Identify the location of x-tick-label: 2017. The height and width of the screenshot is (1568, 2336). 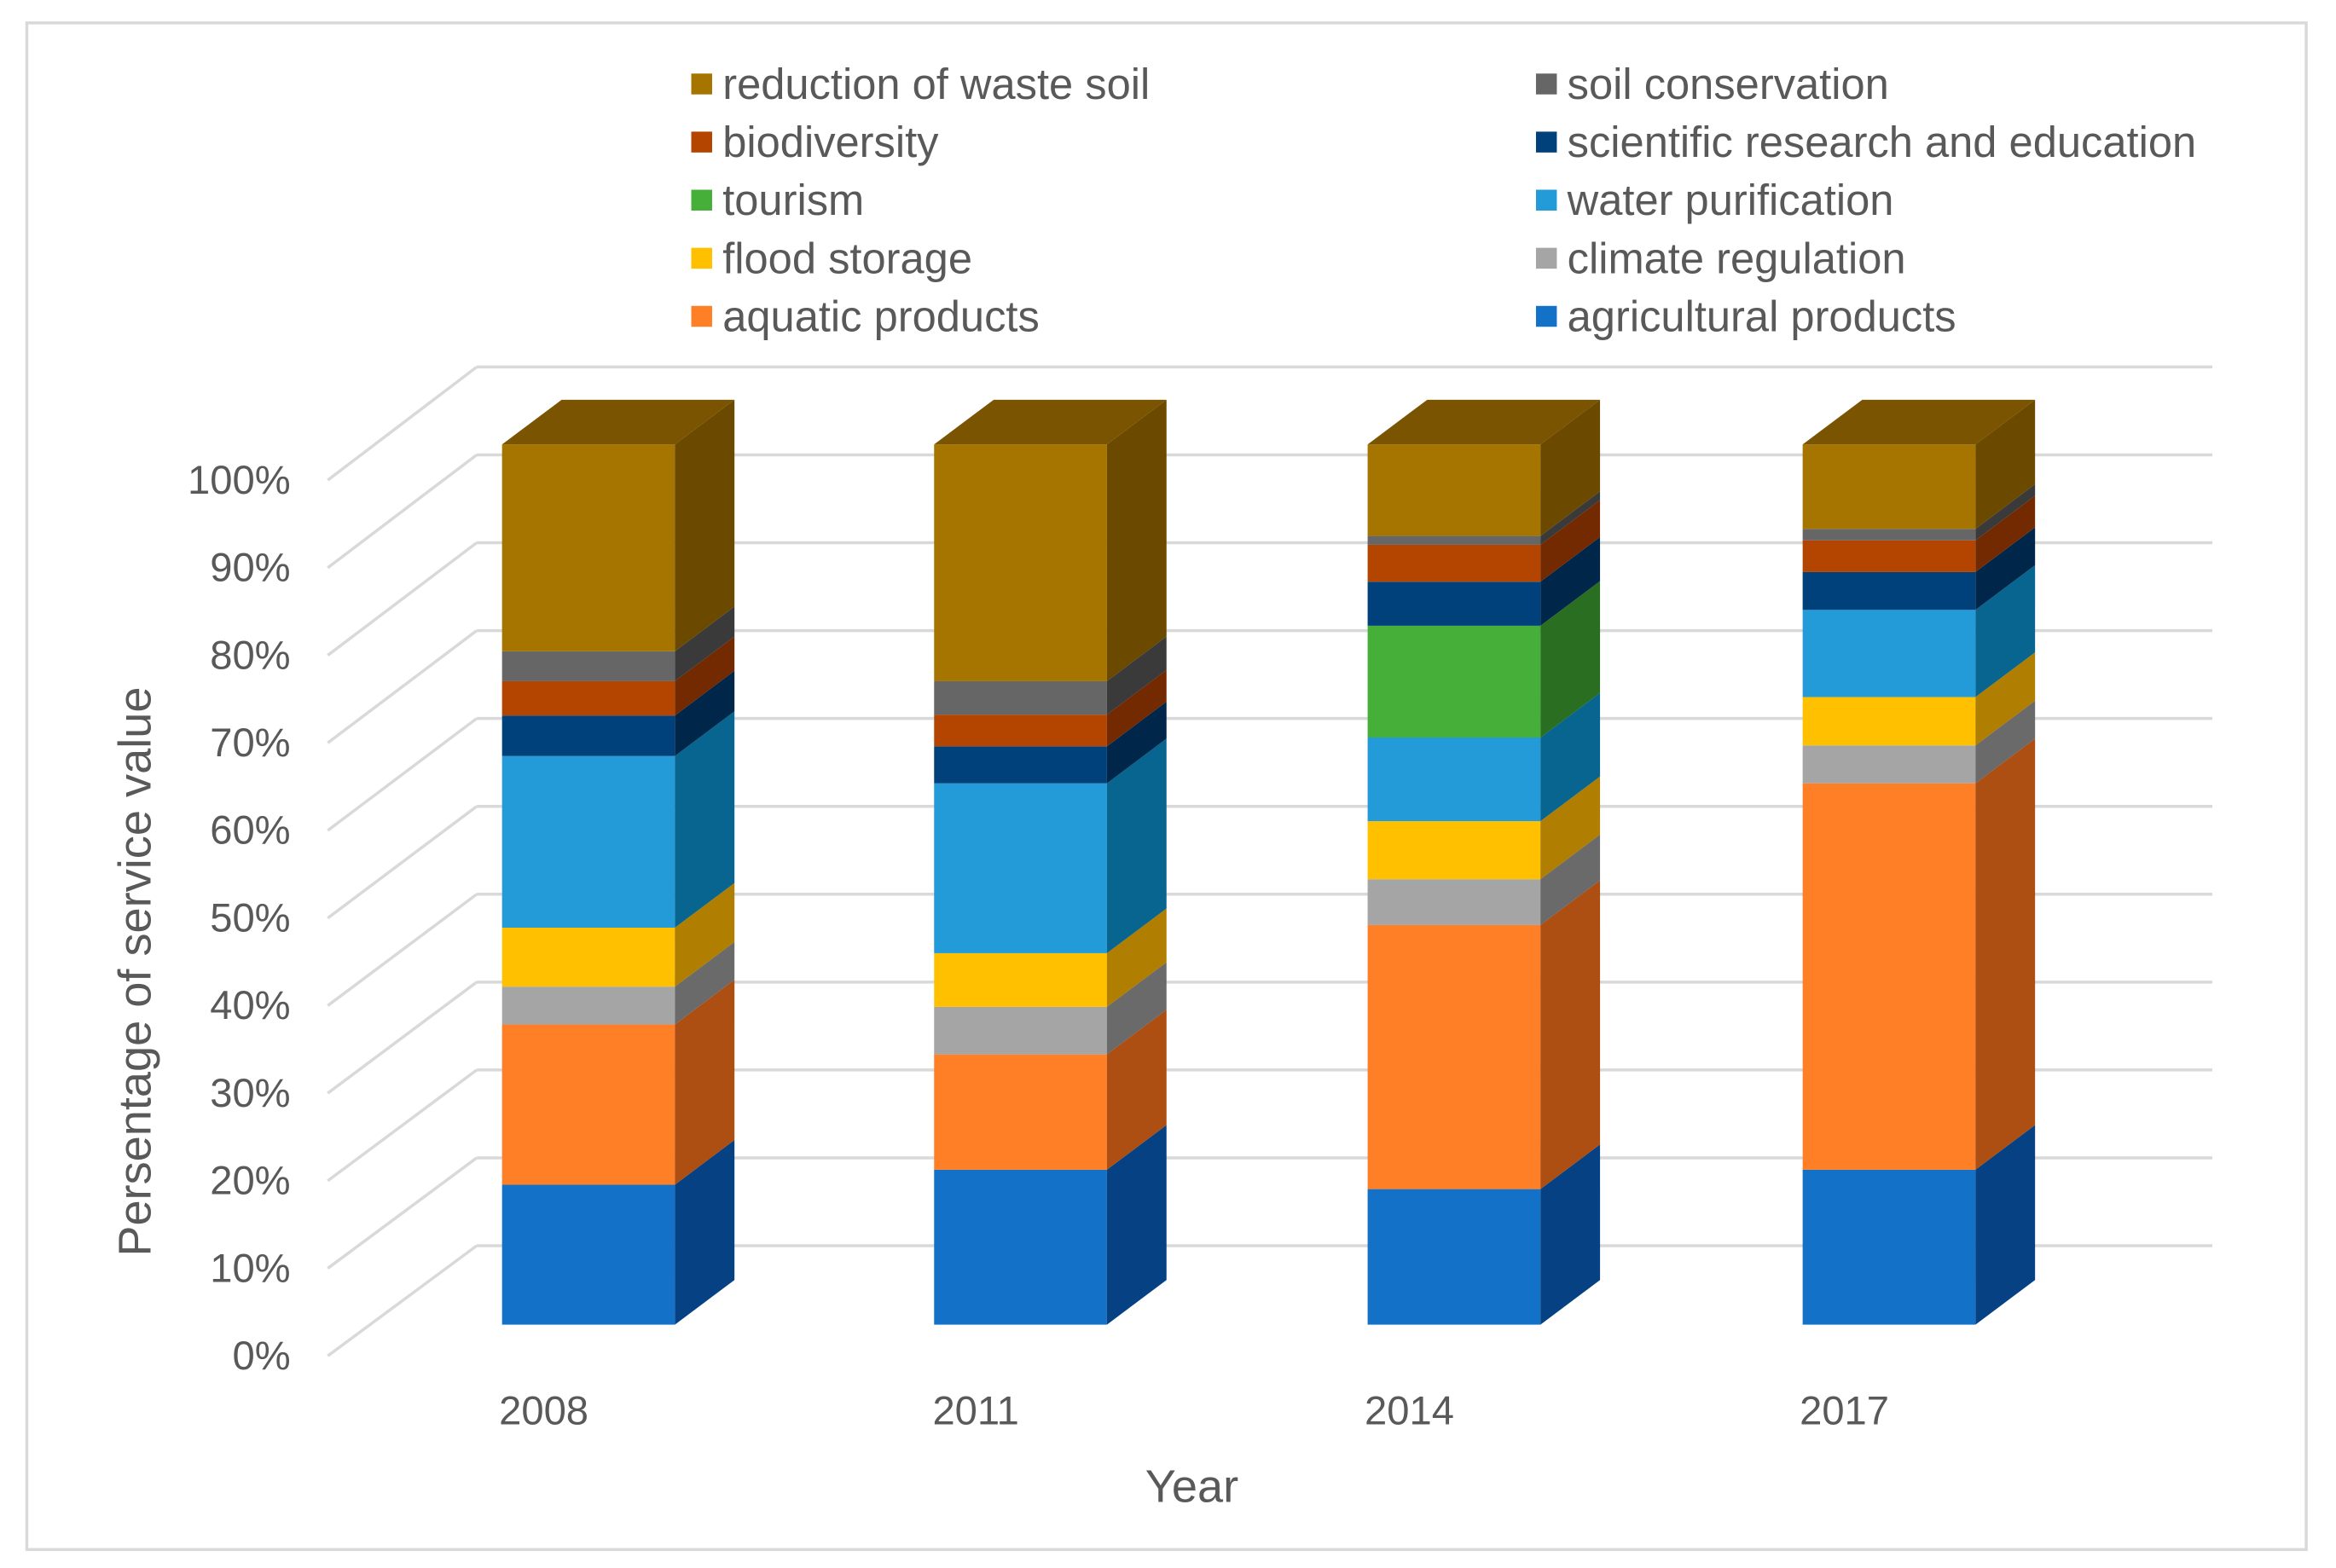
(1844, 1410).